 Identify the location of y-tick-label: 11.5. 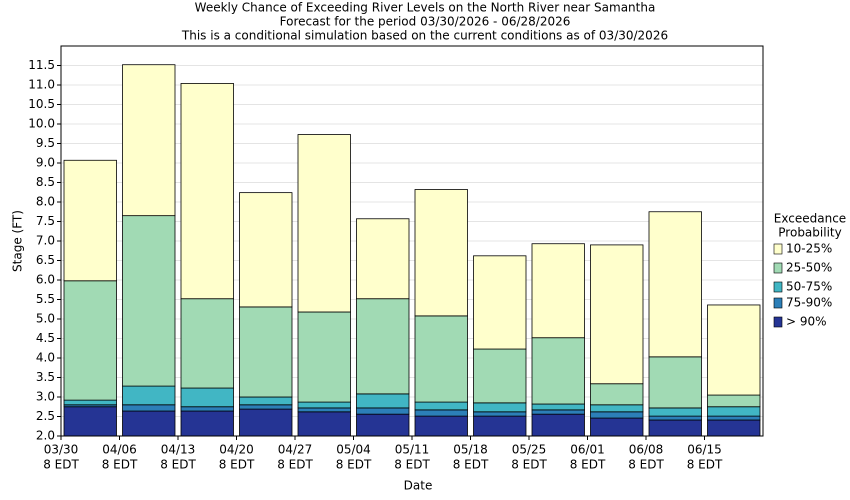
(41, 65).